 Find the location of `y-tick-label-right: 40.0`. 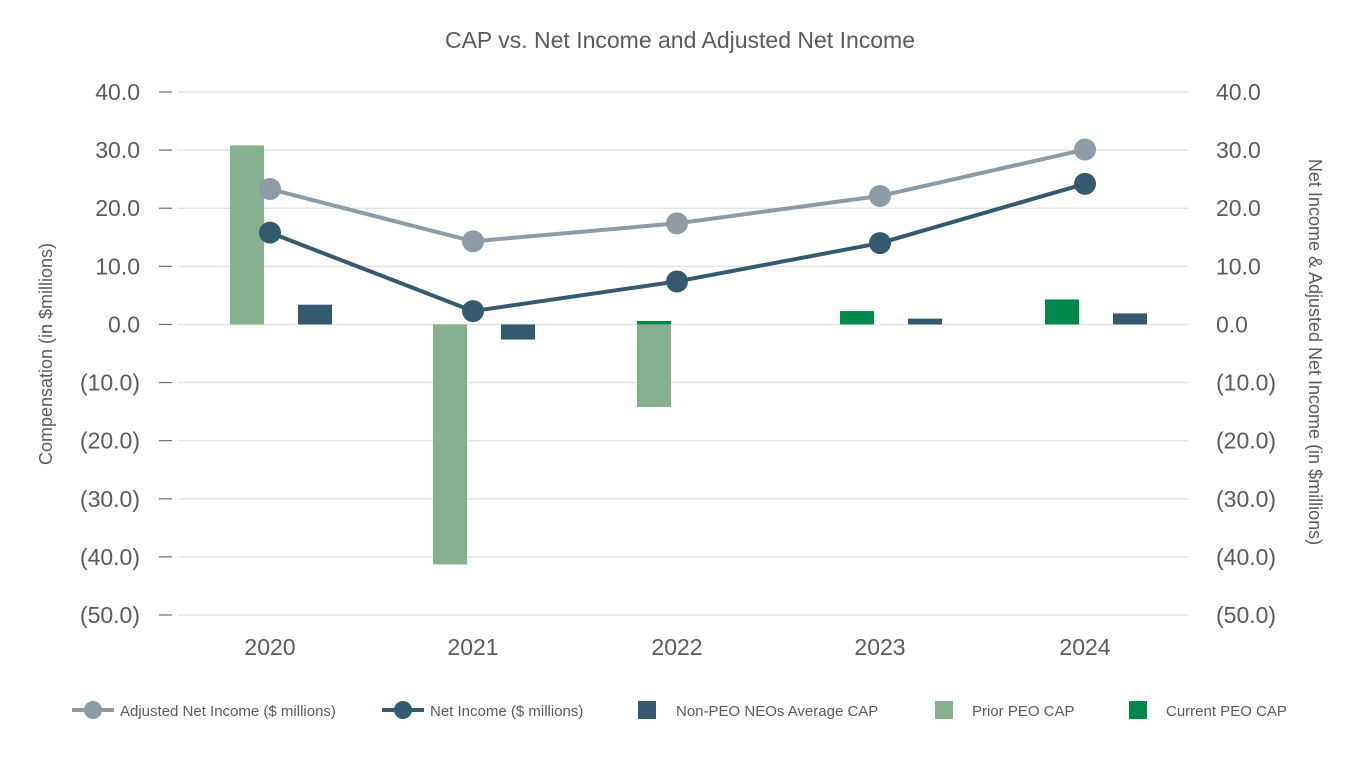

y-tick-label-right: 40.0 is located at coordinates (1238, 92).